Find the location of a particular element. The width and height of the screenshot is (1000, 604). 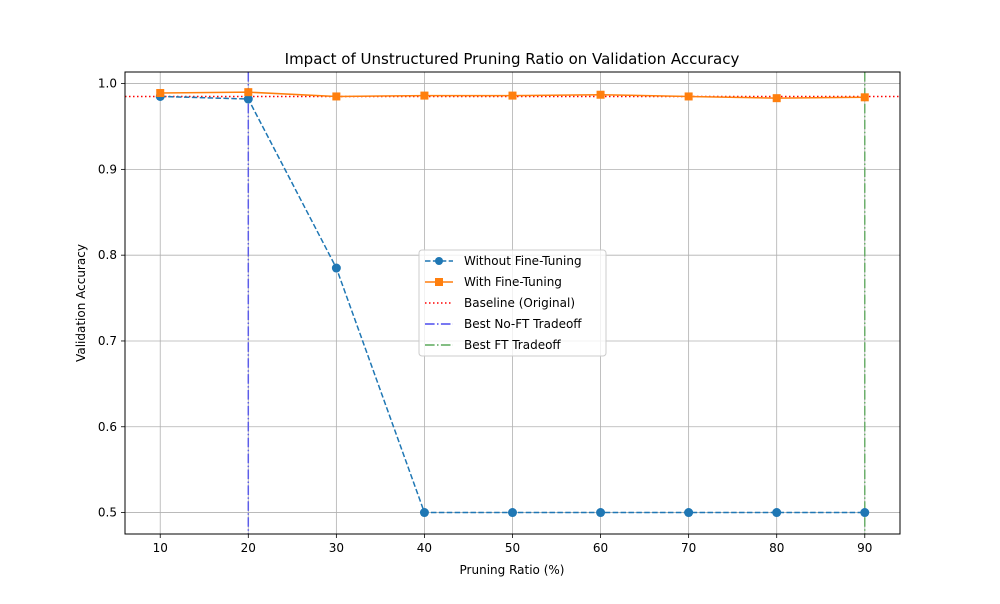

y-tick-label: 0.9 is located at coordinates (107, 169).